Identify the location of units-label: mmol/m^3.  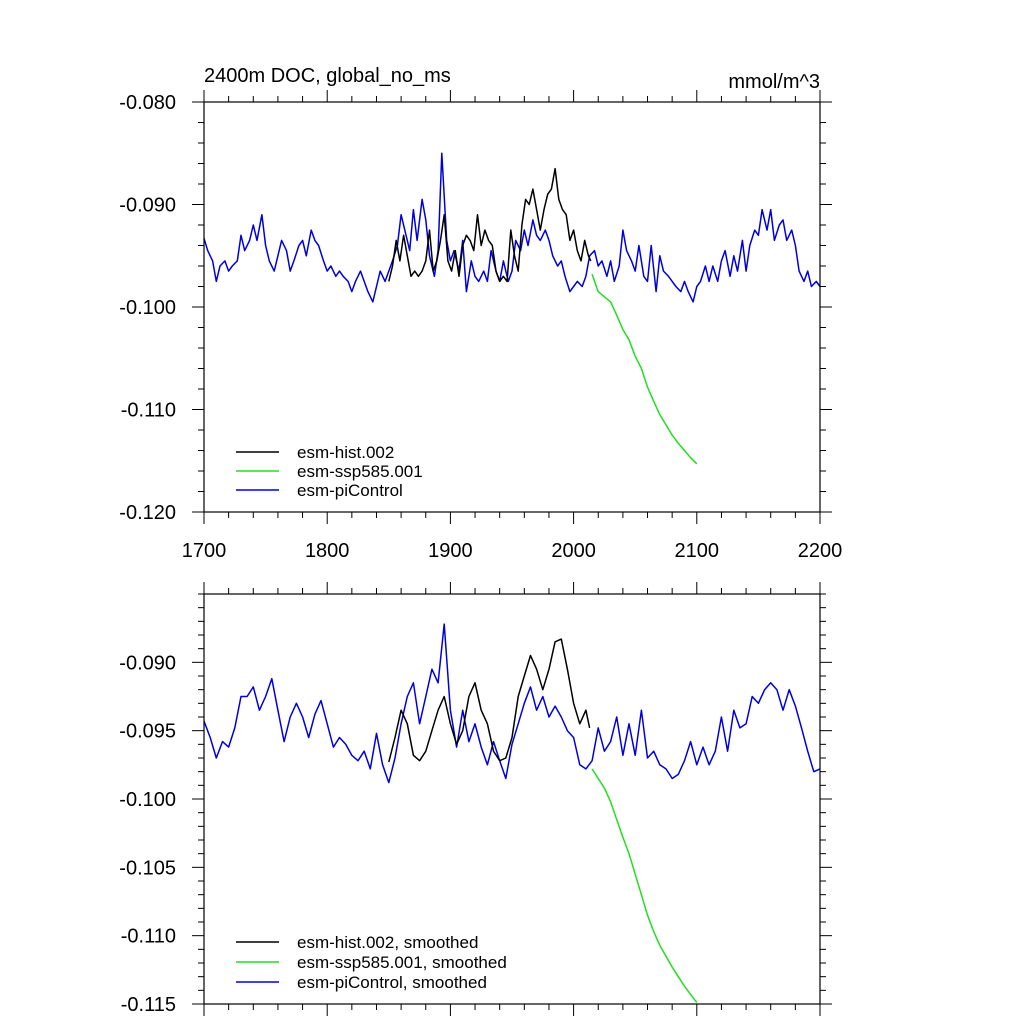
(774, 82).